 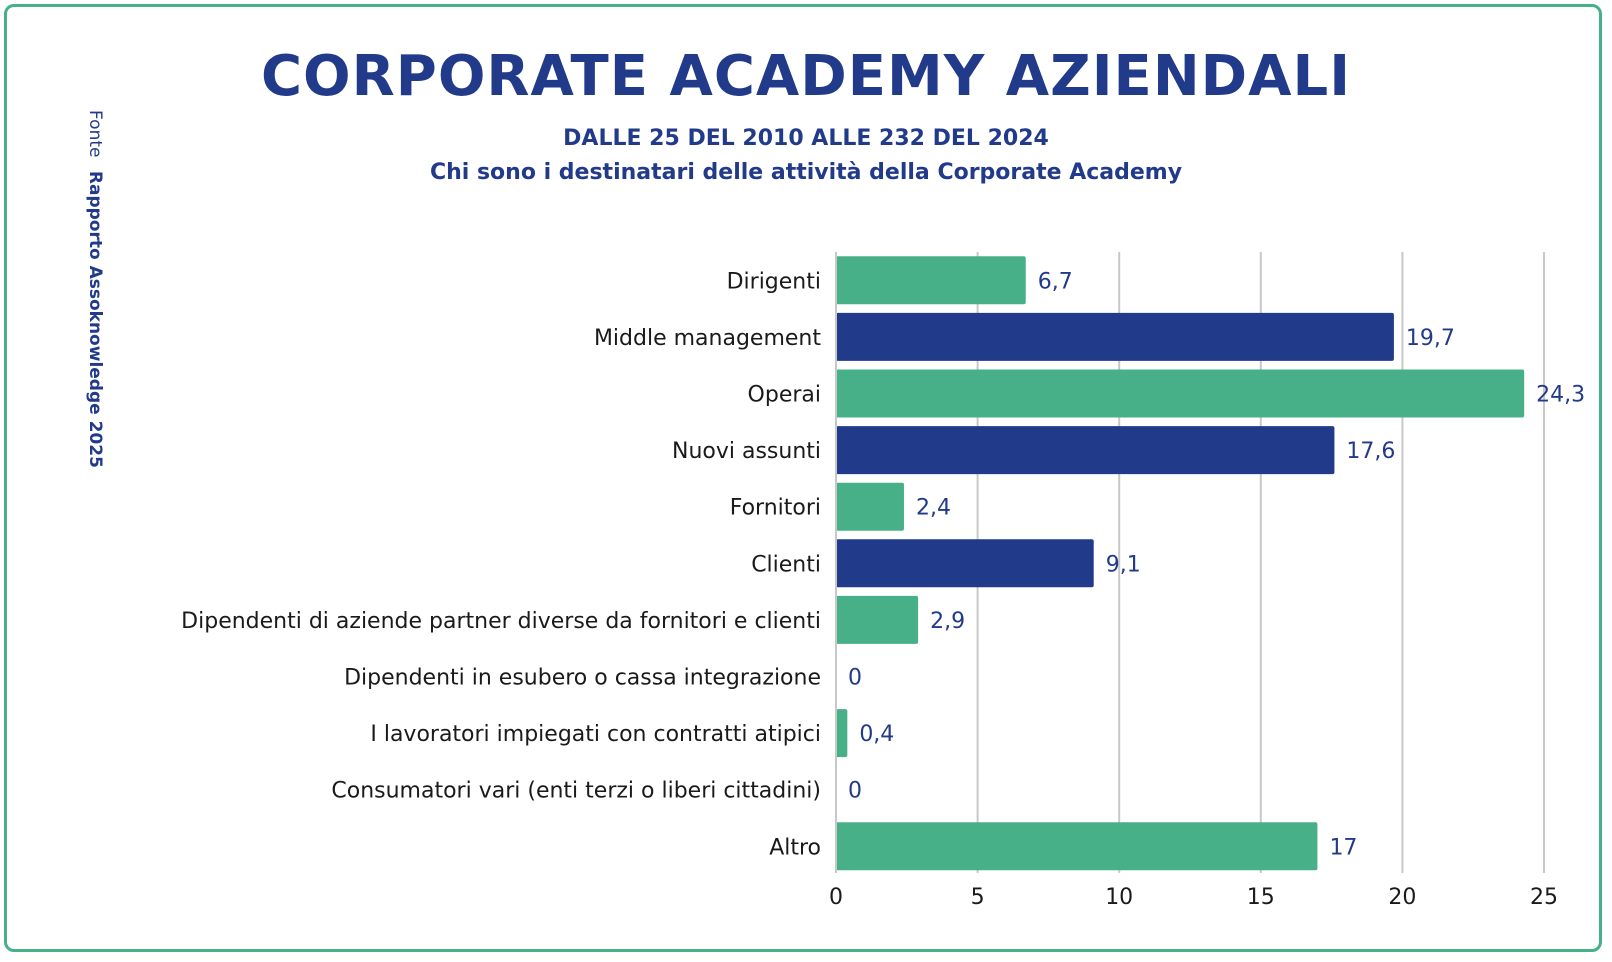 What do you see at coordinates (1119, 897) in the screenshot?
I see `x-tick-label-10: 10` at bounding box center [1119, 897].